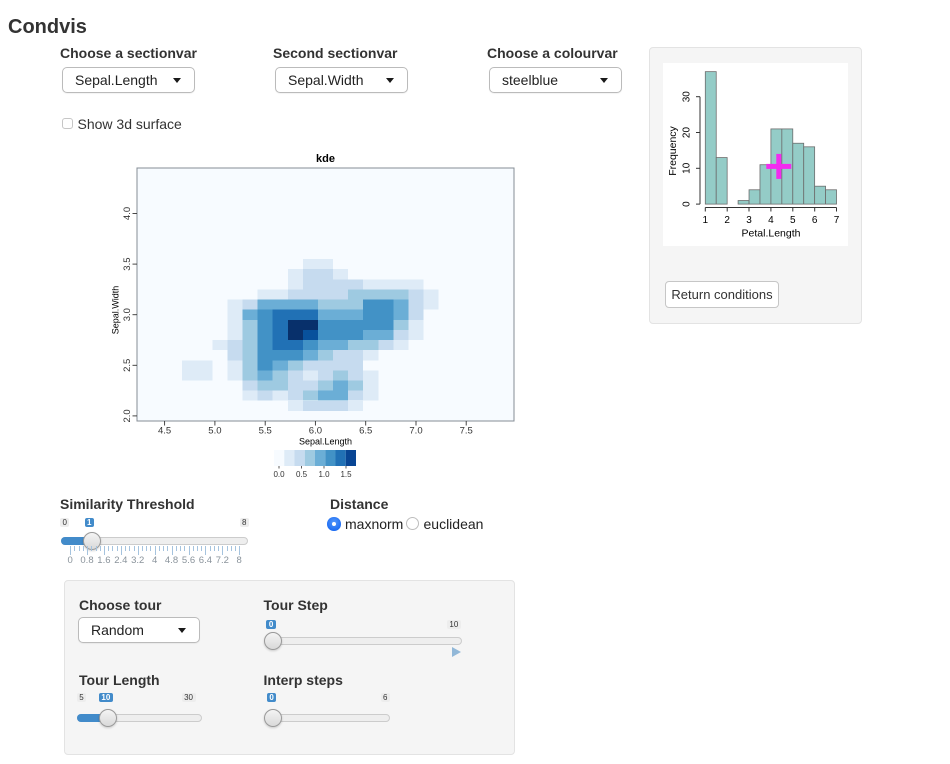  Describe the element at coordinates (127, 314) in the screenshot. I see `svg-text: 3.0` at that location.